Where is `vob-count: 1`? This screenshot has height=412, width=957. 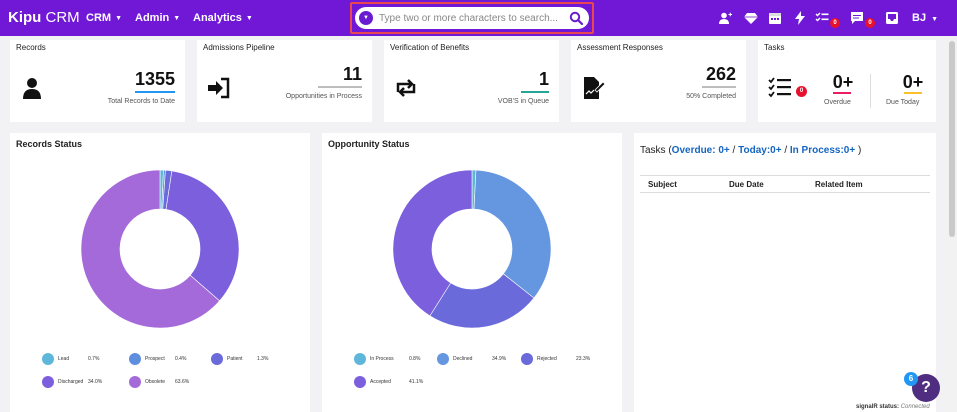
vob-count: 1 is located at coordinates (543, 79).